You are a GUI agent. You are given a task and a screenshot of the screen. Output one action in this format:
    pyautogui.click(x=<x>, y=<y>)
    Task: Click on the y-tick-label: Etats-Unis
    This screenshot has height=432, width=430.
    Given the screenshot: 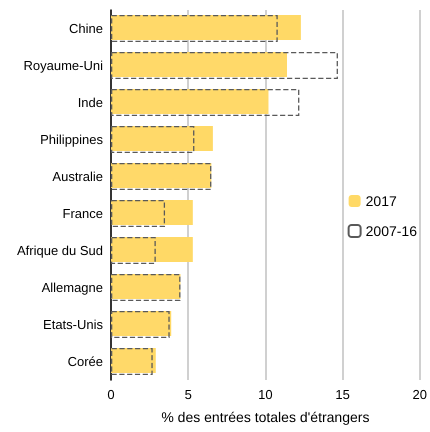 What is the action you would take?
    pyautogui.click(x=73, y=324)
    